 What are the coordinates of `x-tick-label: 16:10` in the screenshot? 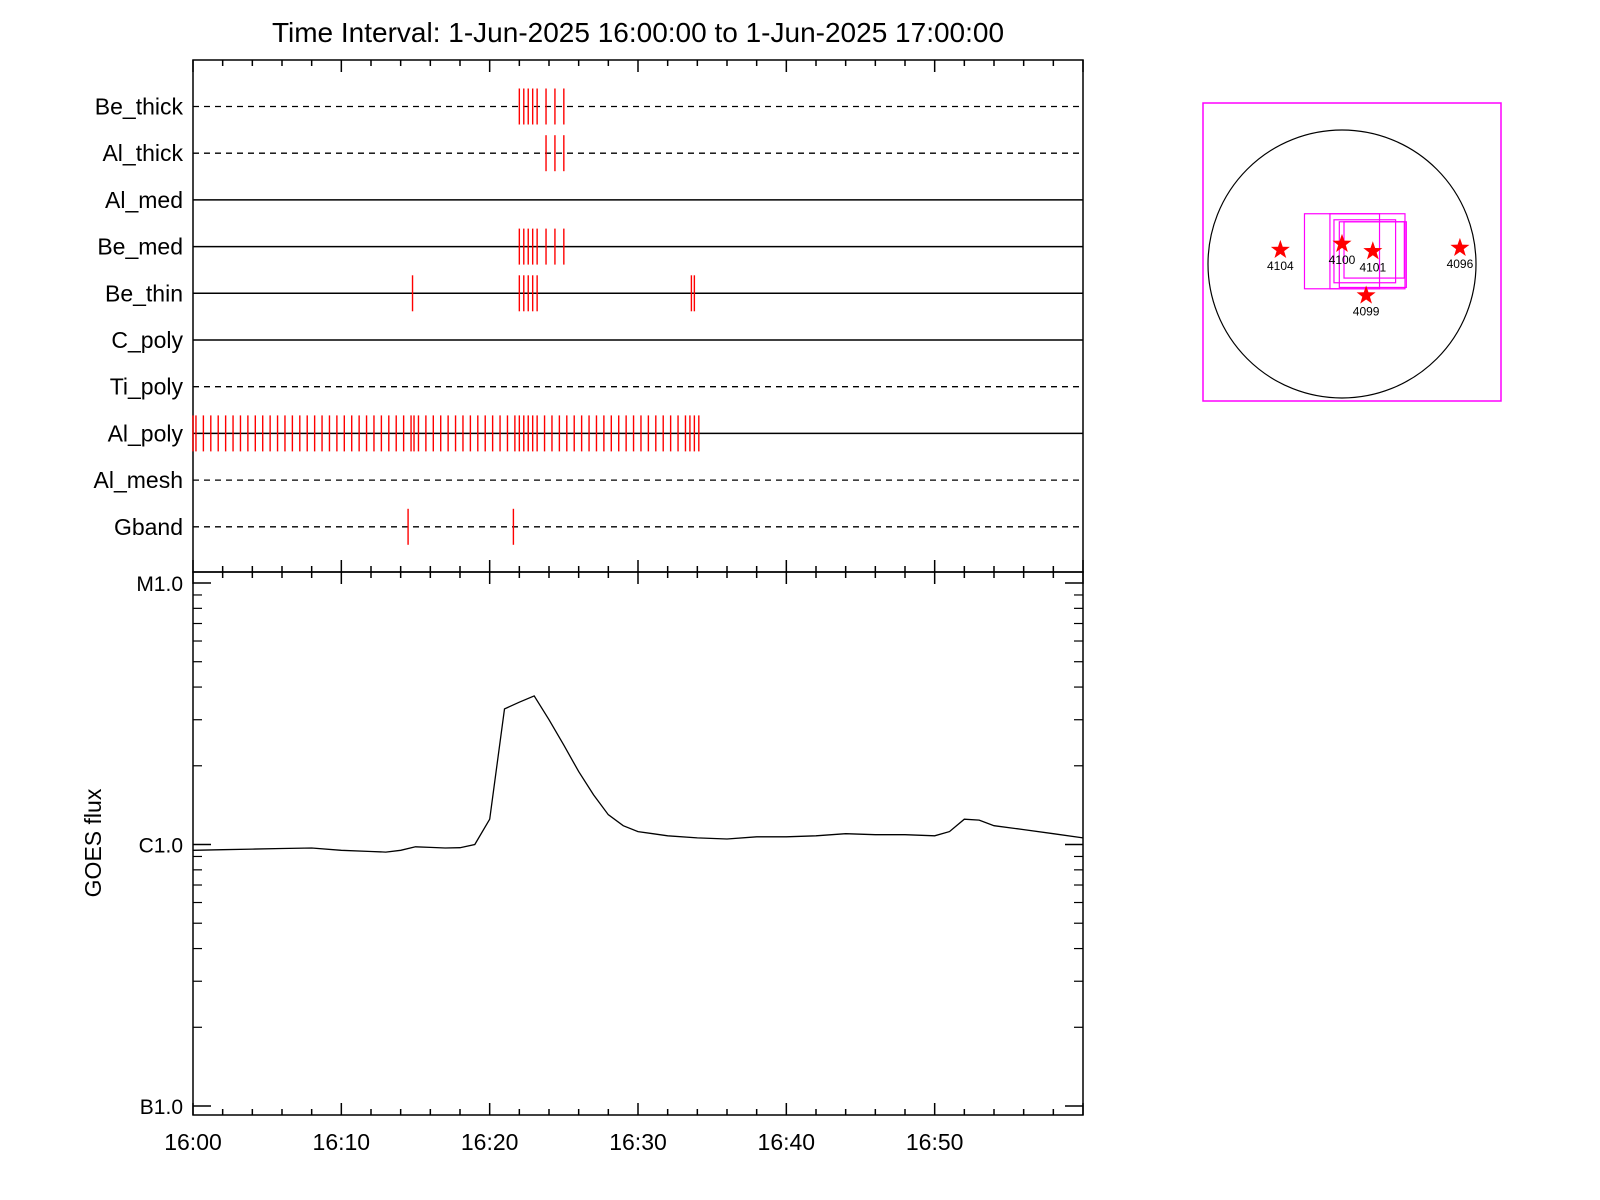 It's located at (342, 1142).